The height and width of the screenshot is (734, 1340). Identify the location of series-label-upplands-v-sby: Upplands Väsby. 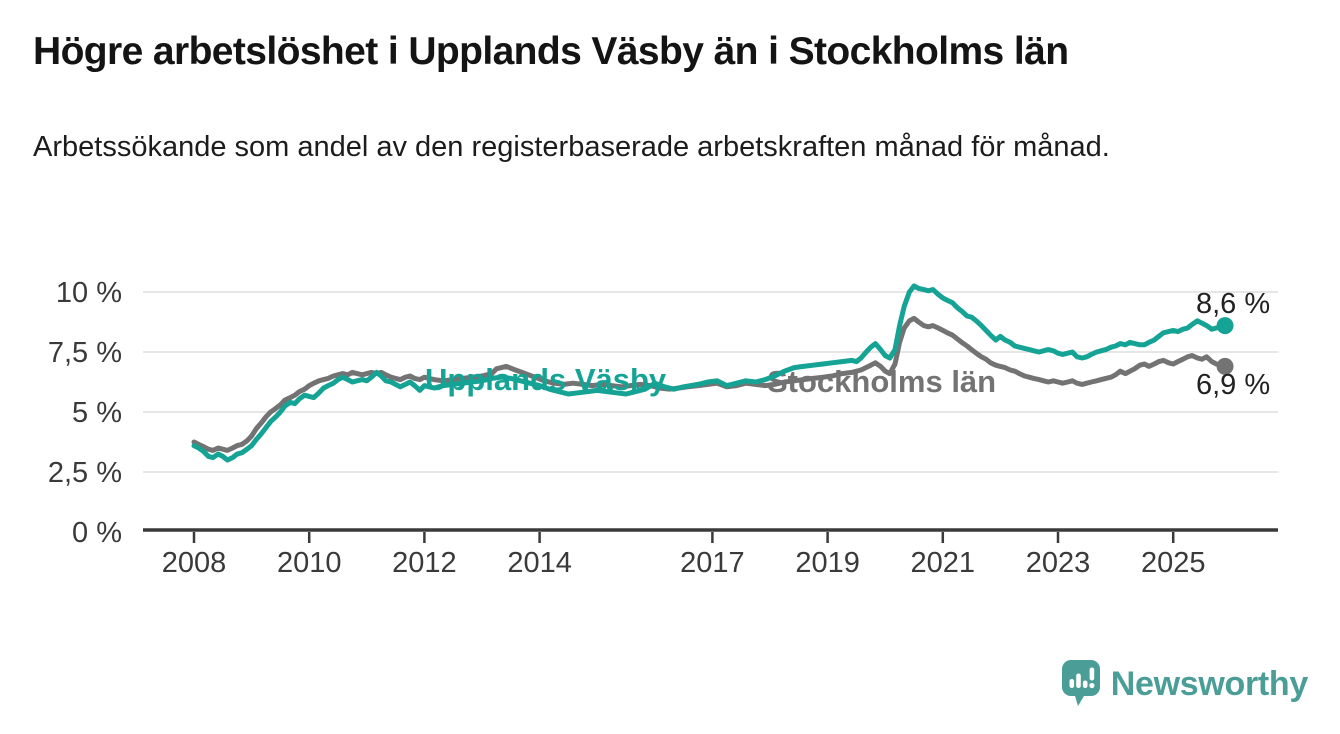
(546, 379).